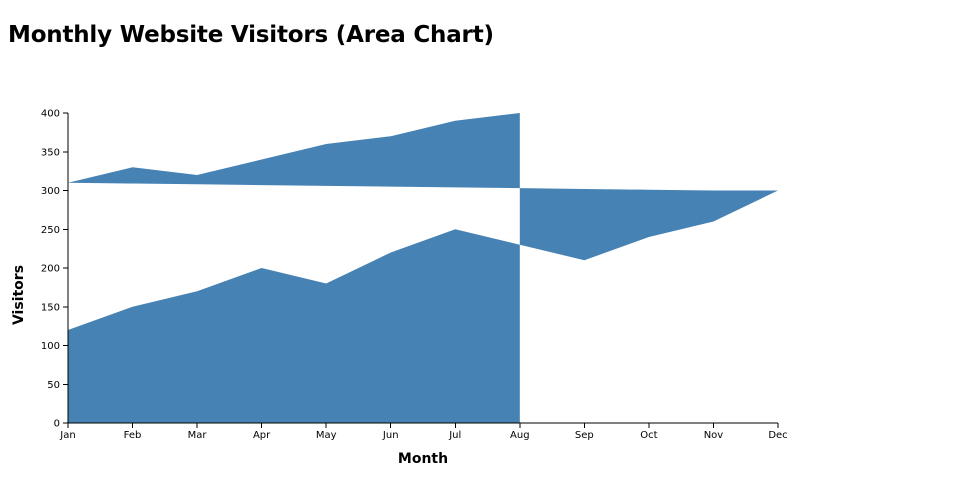 The width and height of the screenshot is (960, 500). I want to click on x-tick-label: Feb, so click(133, 435).